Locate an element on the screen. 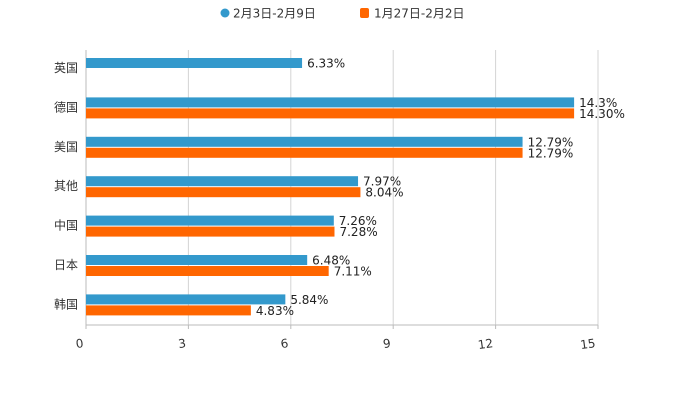  category-label-6: 韩国 is located at coordinates (66, 303).